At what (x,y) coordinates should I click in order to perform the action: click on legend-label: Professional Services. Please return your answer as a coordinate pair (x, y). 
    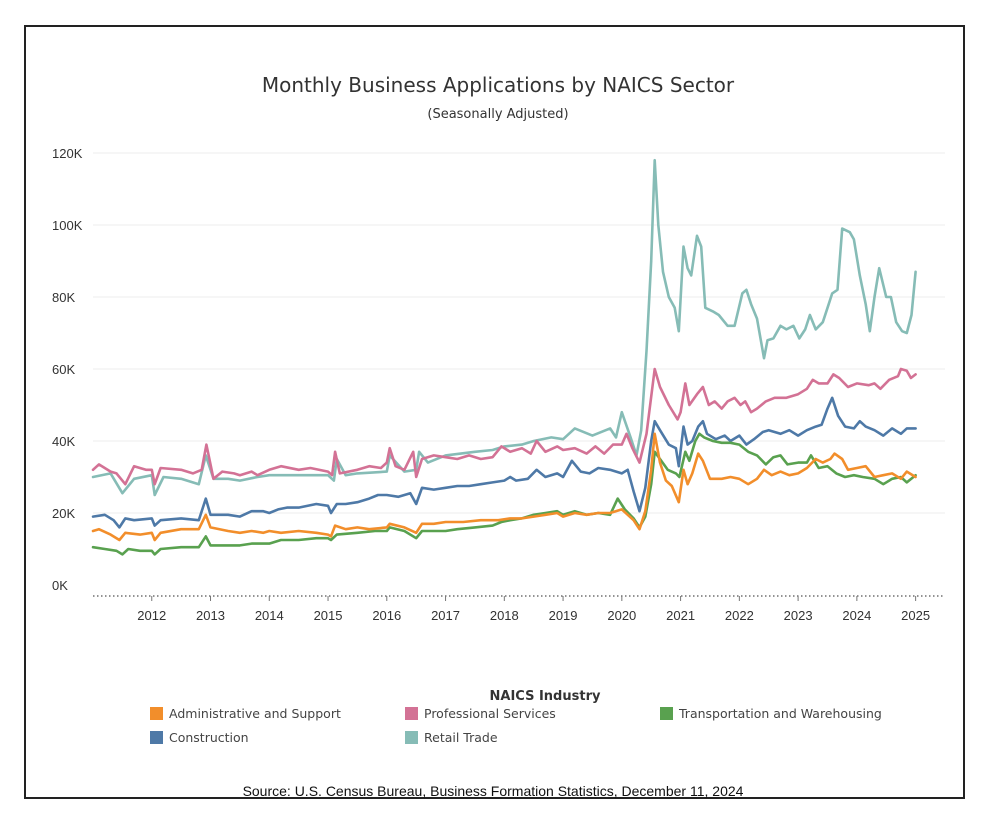
    Looking at the image, I should click on (490, 713).